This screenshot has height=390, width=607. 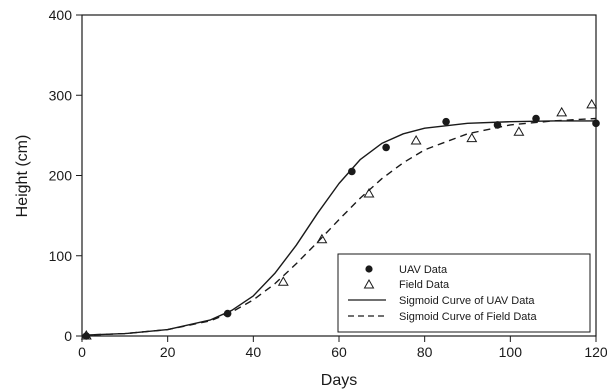 What do you see at coordinates (468, 317) in the screenshot?
I see `legend-label-sigmoid-field: Sigmoid Curve of Field Data` at bounding box center [468, 317].